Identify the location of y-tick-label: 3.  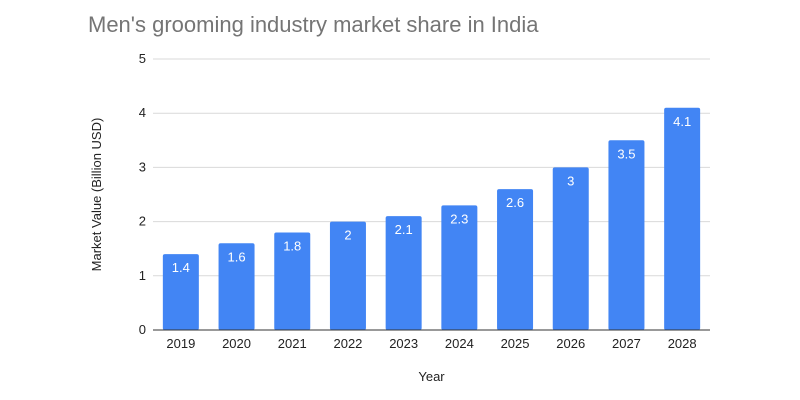
(142, 166).